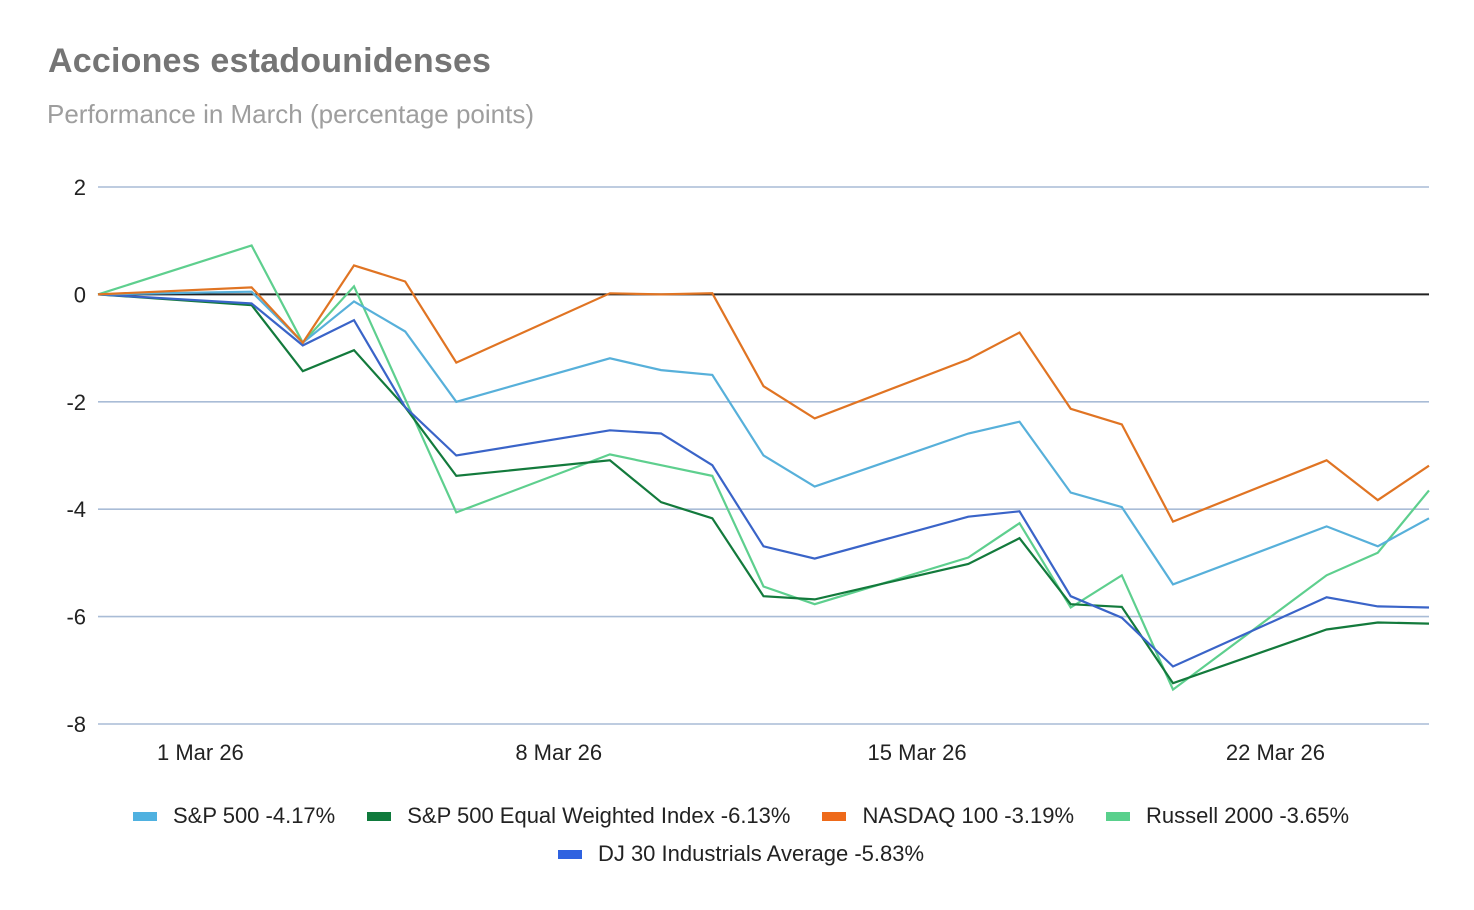 This screenshot has width=1474, height=910. I want to click on x-tick-label: 15 Mar 26, so click(917, 752).